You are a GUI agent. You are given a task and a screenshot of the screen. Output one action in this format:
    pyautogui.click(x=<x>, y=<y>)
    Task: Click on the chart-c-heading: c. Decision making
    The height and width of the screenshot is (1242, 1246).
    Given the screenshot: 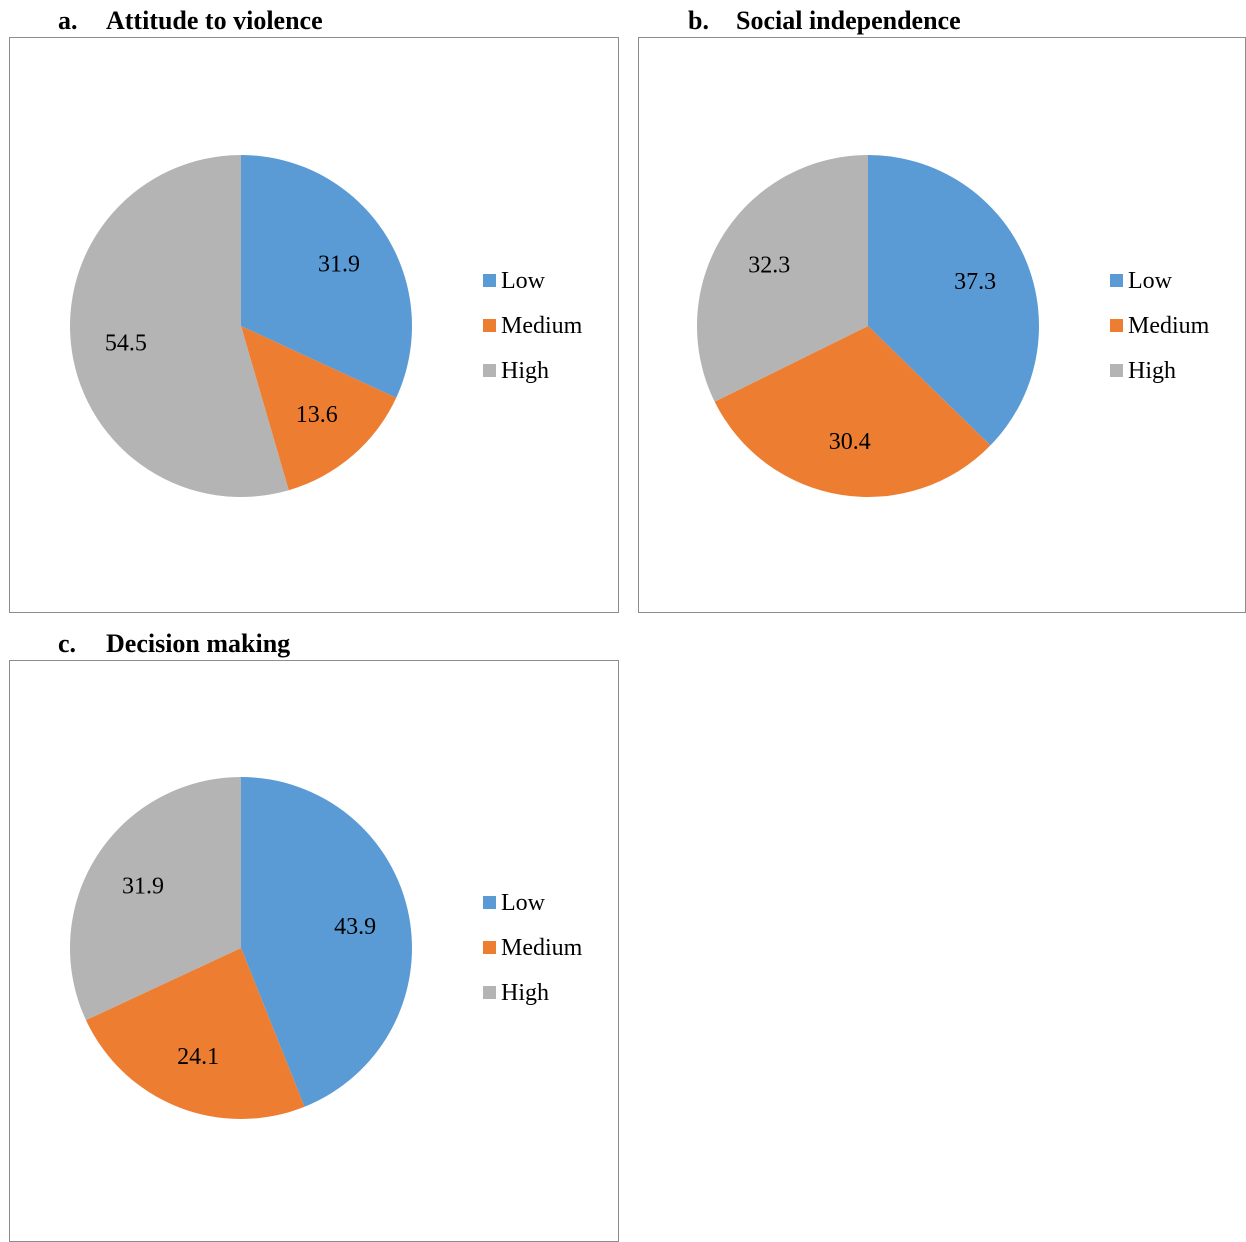 What is the action you would take?
    pyautogui.click(x=174, y=644)
    